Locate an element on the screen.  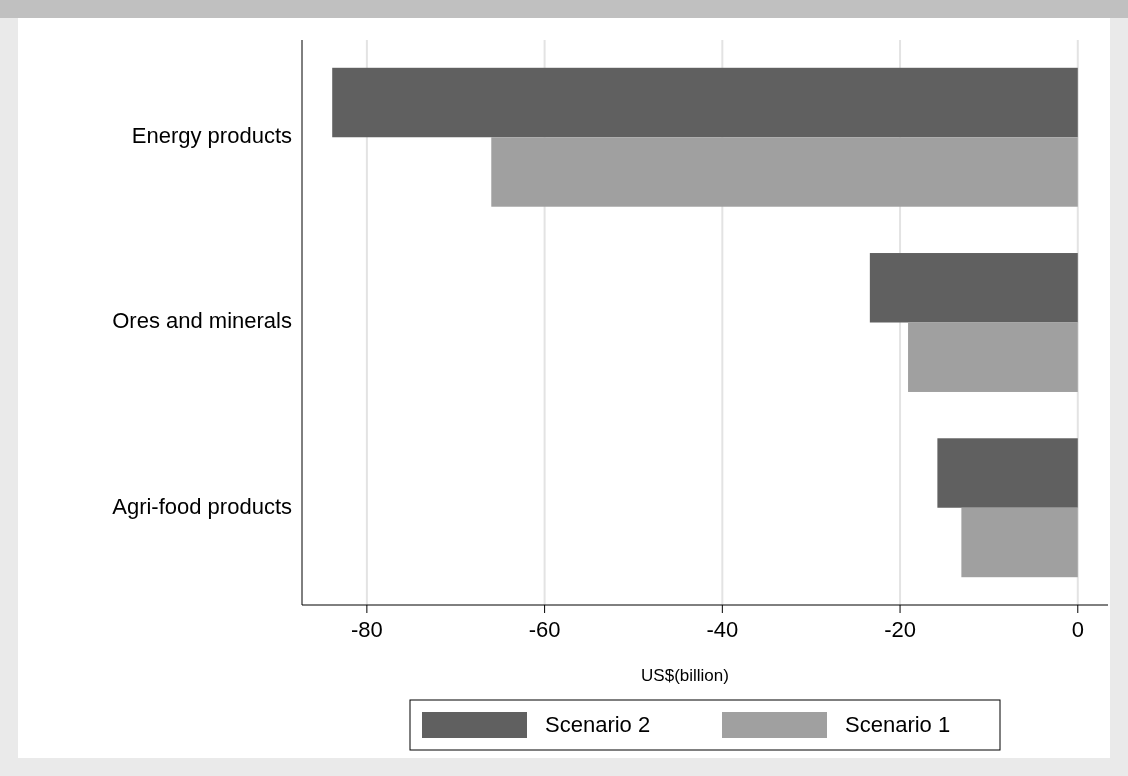
x-tick-label: -80 is located at coordinates (366, 629).